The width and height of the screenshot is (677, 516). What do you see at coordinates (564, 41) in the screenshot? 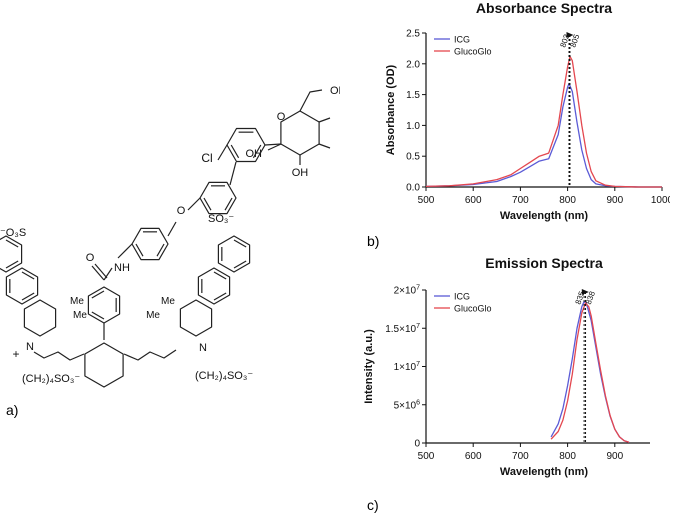
I see `peak-annotation-label: 803` at bounding box center [564, 41].